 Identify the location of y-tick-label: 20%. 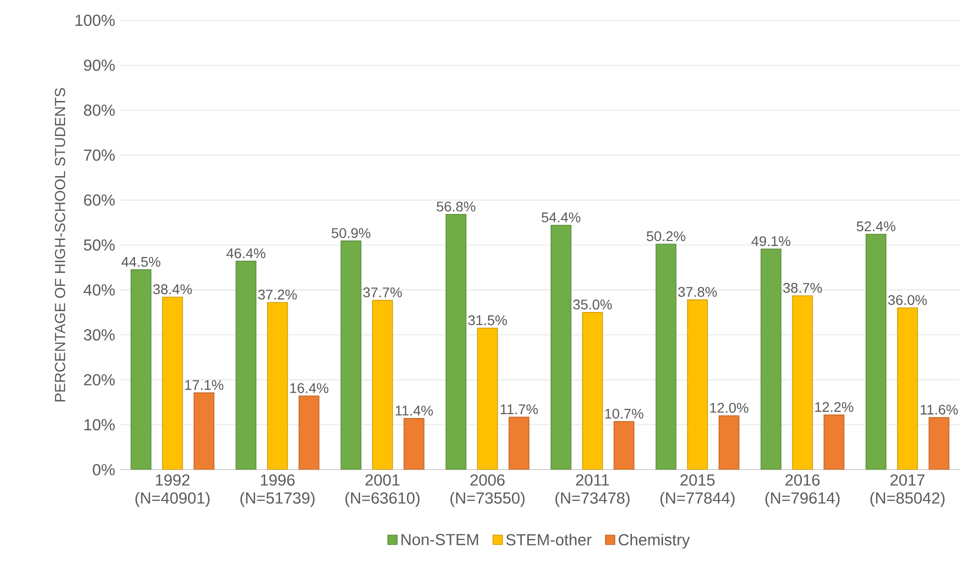
(99, 380).